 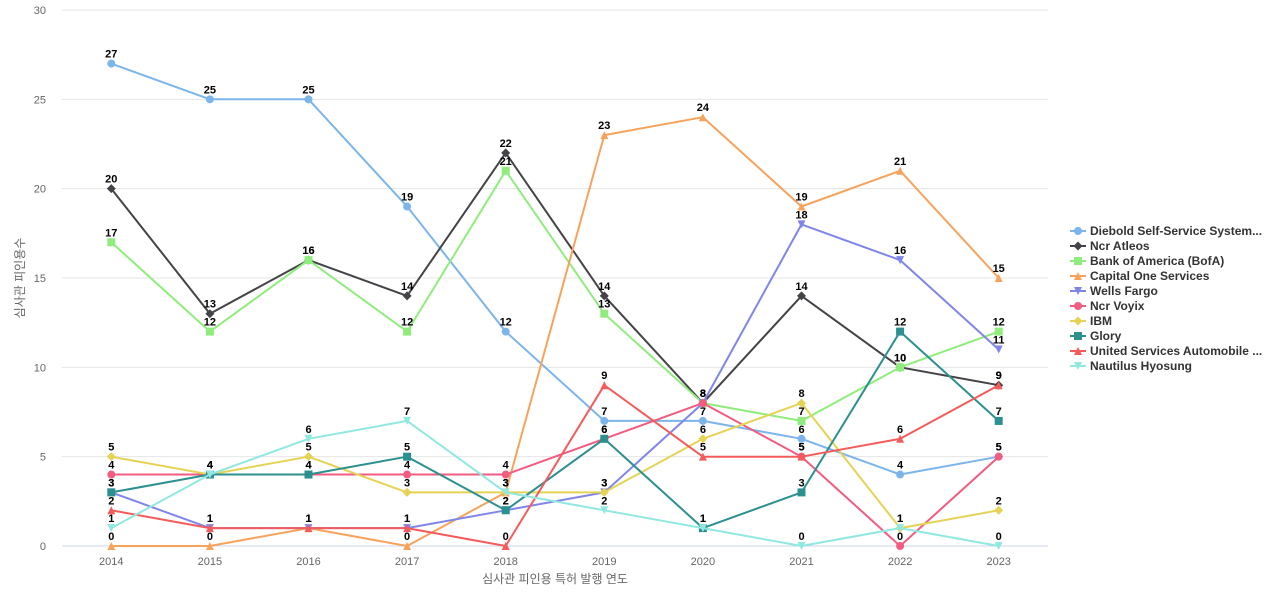 I want to click on legend-item: Ncr Voyix, so click(x=1107, y=306).